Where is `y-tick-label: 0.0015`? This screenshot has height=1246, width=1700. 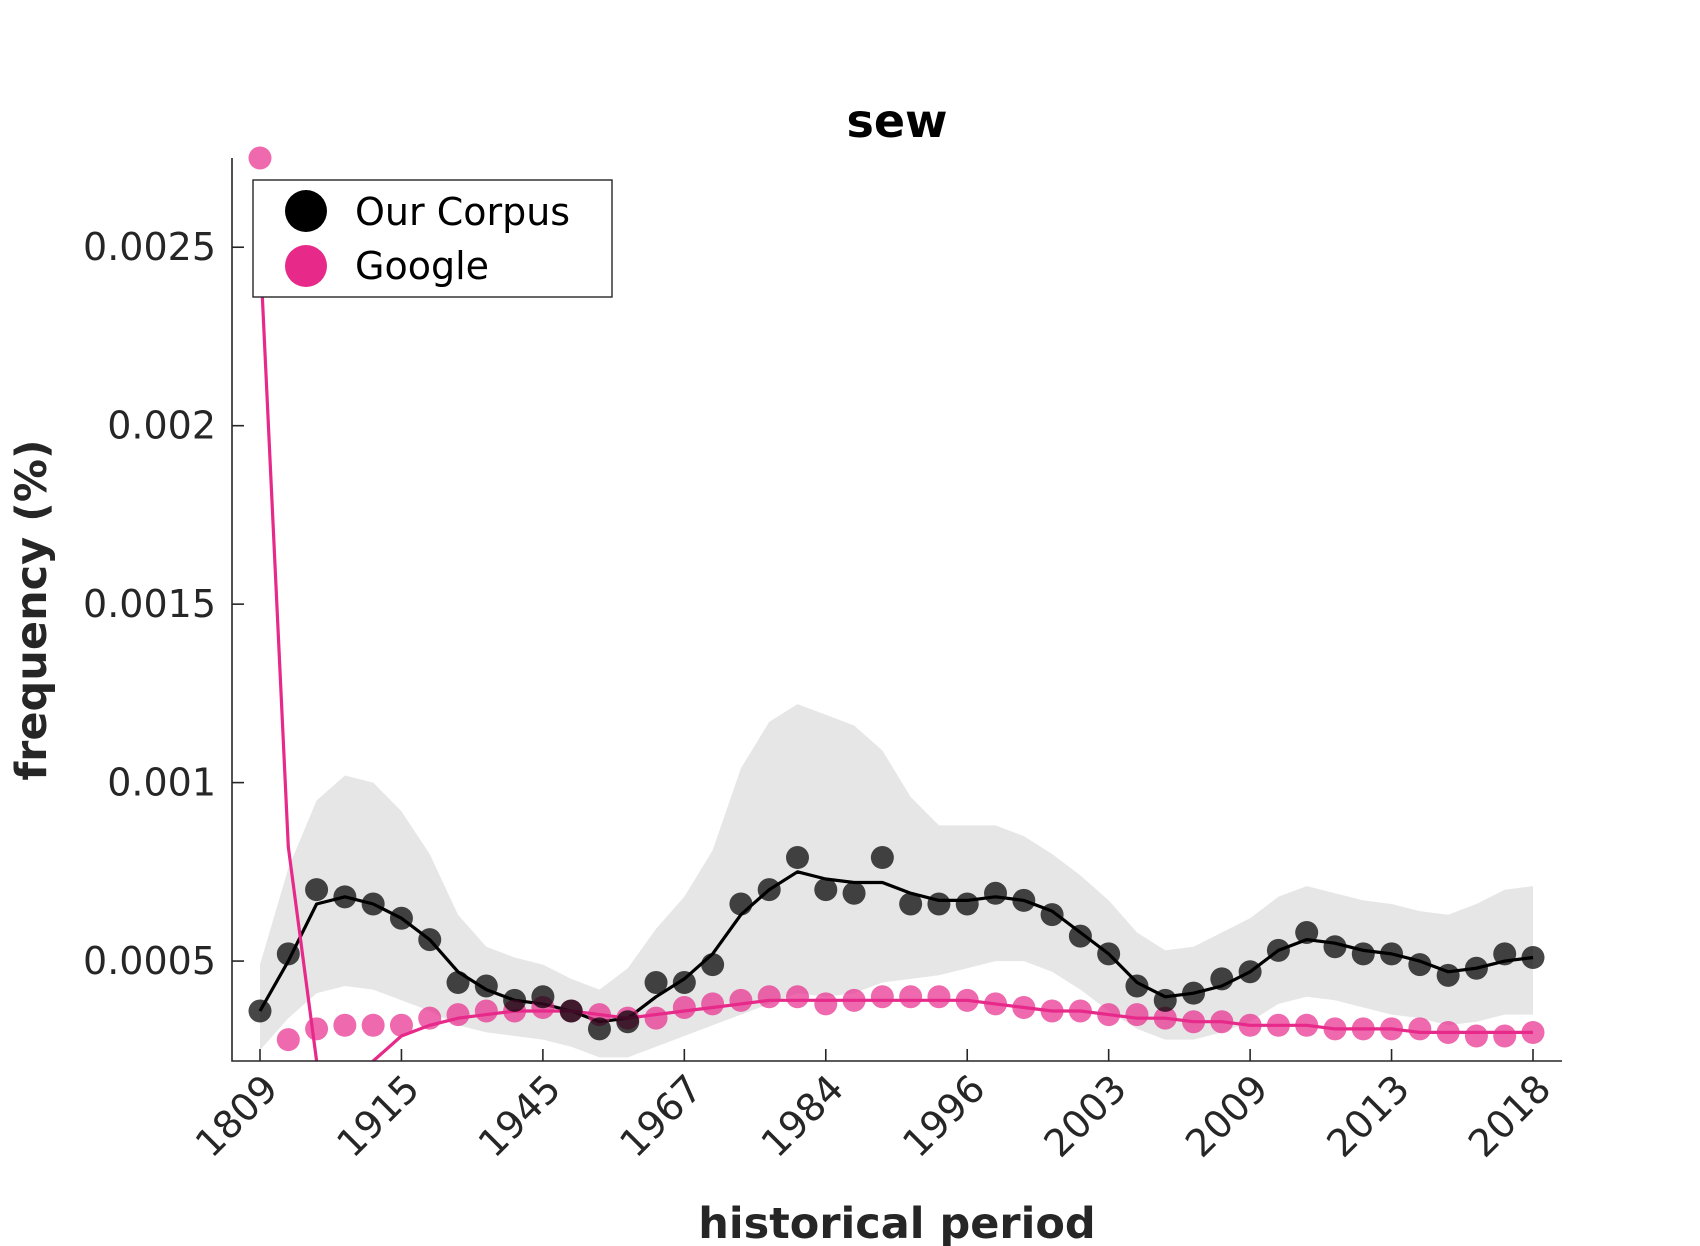
y-tick-label: 0.0015 is located at coordinates (149, 604).